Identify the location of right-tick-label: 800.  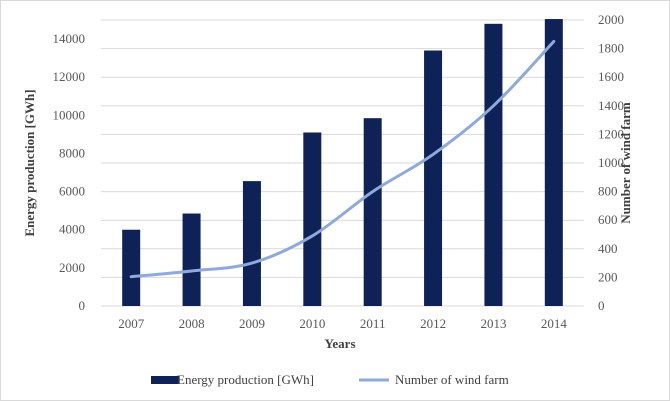
(608, 191).